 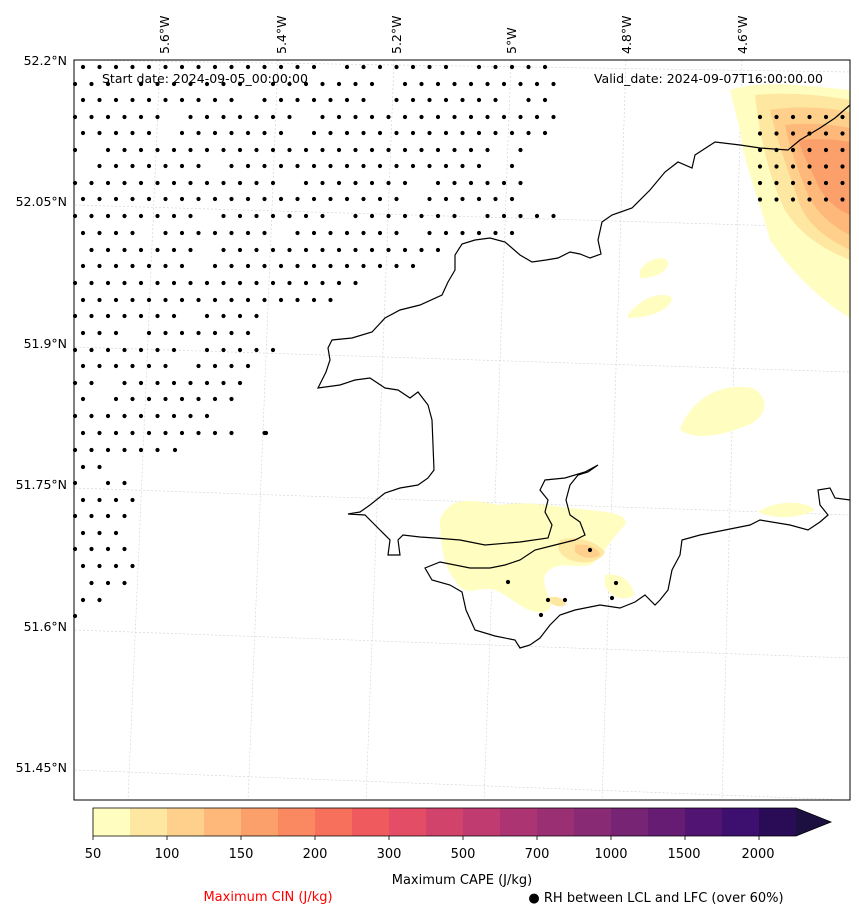 I want to click on cape-region-south, so click(x=533, y=556).